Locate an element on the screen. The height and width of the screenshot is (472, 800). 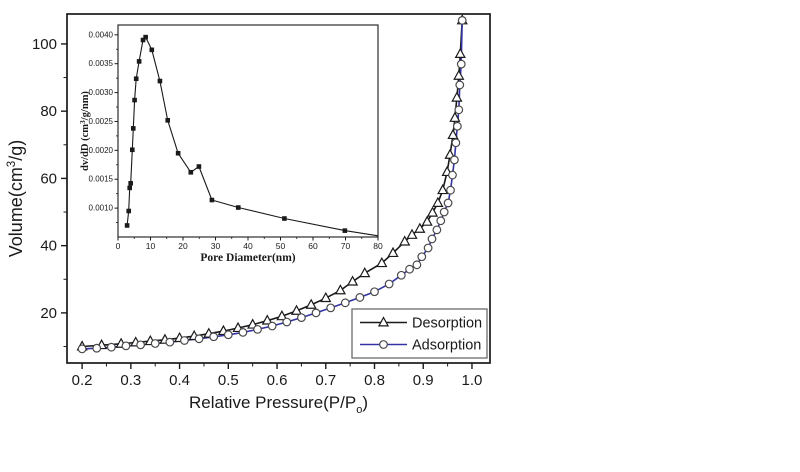
legend-circle-marker is located at coordinates (383, 344).